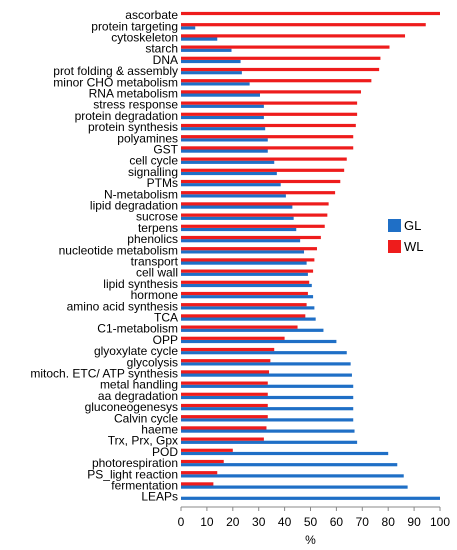 The image size is (457, 550). Describe the element at coordinates (166, 318) in the screenshot. I see `category-label: TCA` at that location.